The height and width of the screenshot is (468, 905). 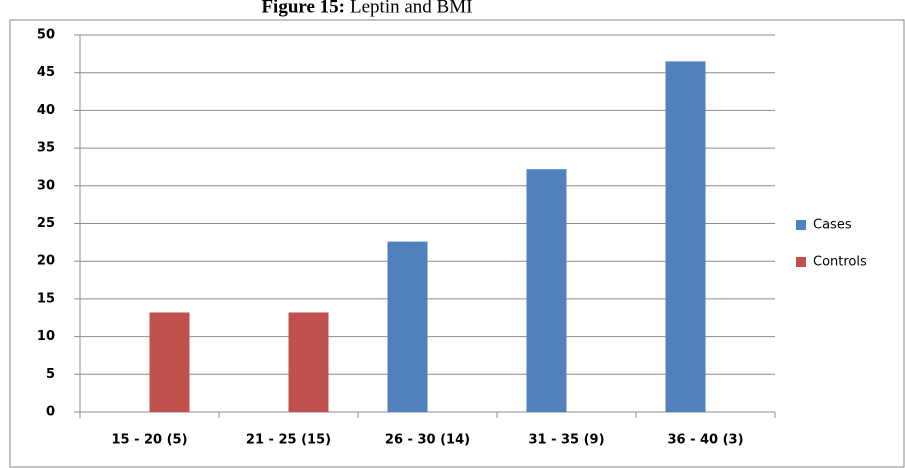 What do you see at coordinates (705, 440) in the screenshot?
I see `x-tick-label: 36 - 40 (3)` at bounding box center [705, 440].